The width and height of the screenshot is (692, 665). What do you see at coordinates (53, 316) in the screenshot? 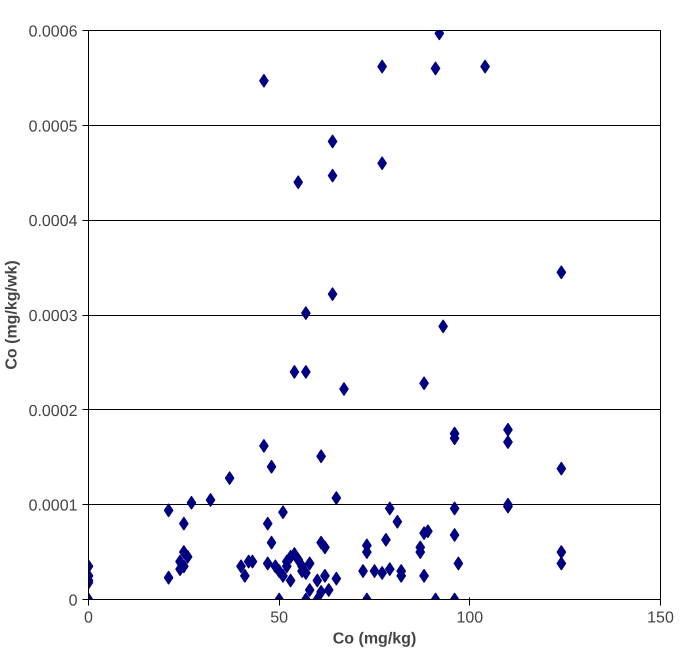
I see `y-tick-label: 0.0003` at bounding box center [53, 316].